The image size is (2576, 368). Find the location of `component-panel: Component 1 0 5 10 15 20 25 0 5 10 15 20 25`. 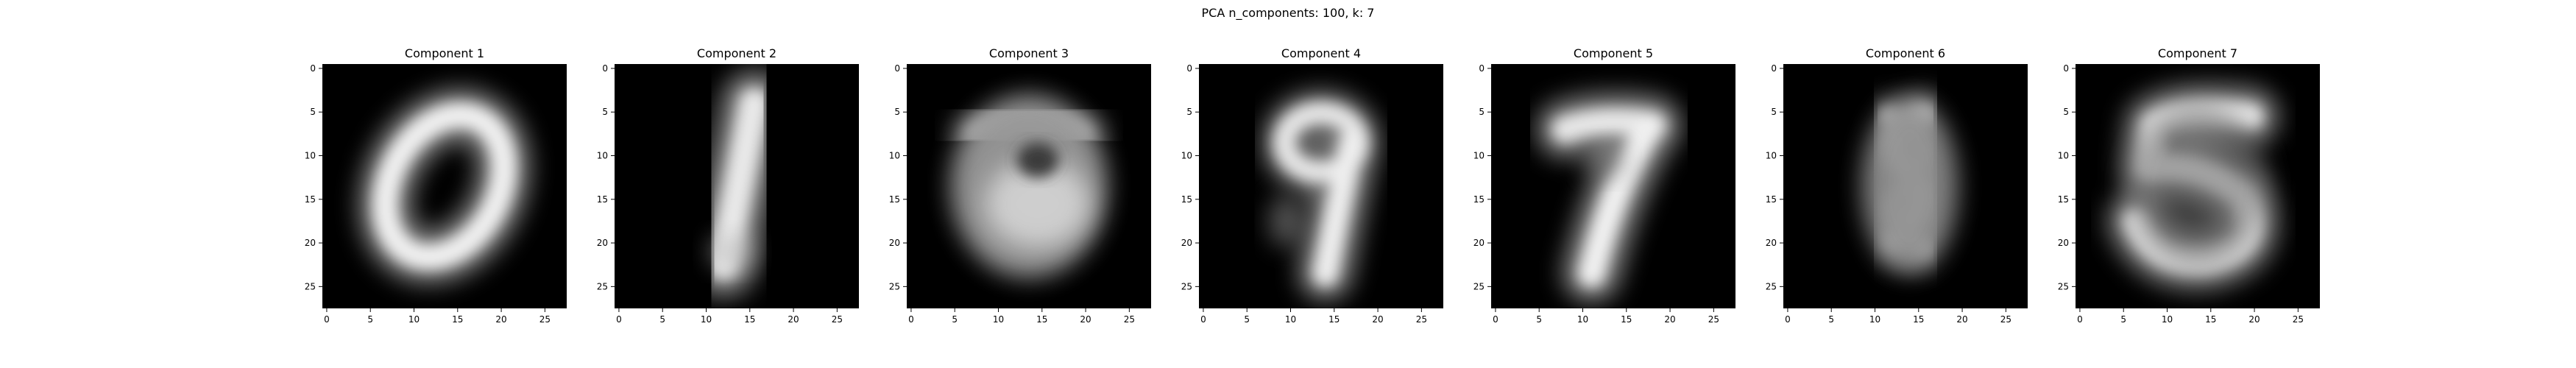

component-panel: Component 1 0 5 10 15 20 25 0 5 10 15 20 25 is located at coordinates (436, 185).